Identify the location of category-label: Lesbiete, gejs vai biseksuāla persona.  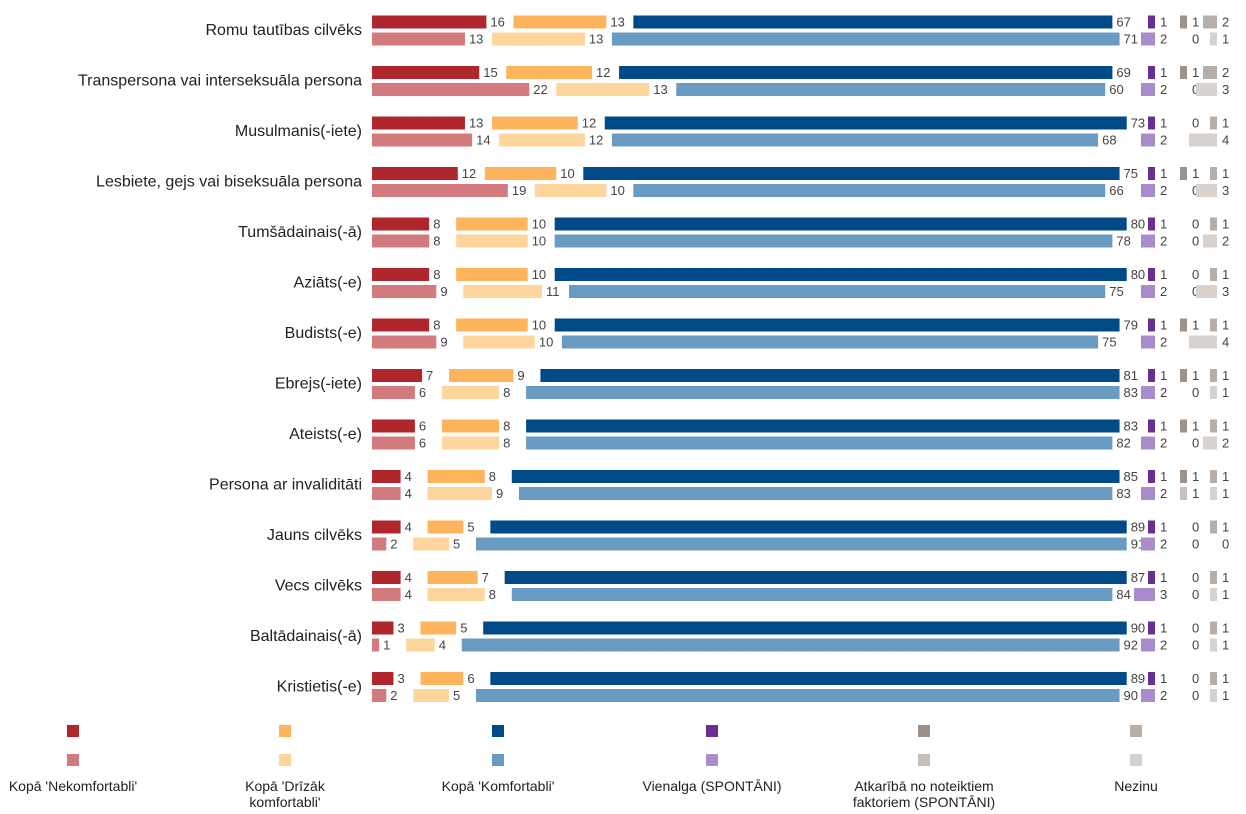
(229, 182).